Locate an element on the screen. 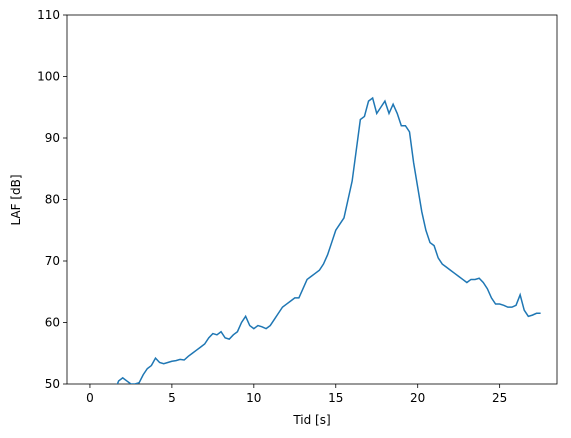 The width and height of the screenshot is (571, 438). y-tick-label: 70 is located at coordinates (52, 261).